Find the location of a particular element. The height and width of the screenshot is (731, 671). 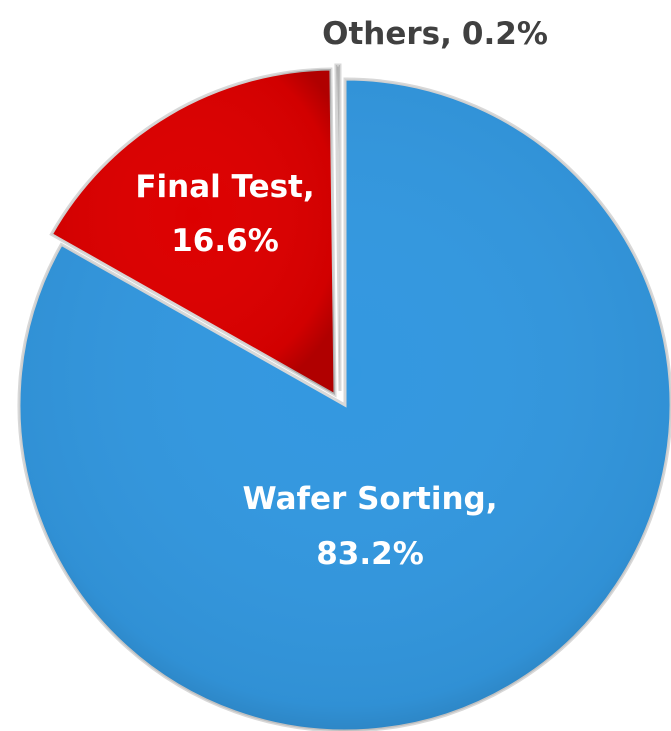

label-value: 0.2% is located at coordinates (505, 34).